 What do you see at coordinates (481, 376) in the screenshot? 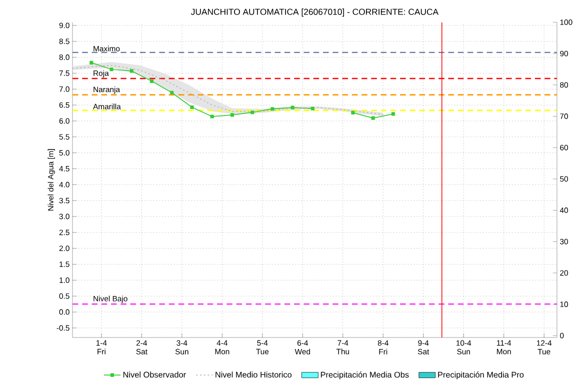
I see `legend-label: Precipitación Media Pro` at bounding box center [481, 376].